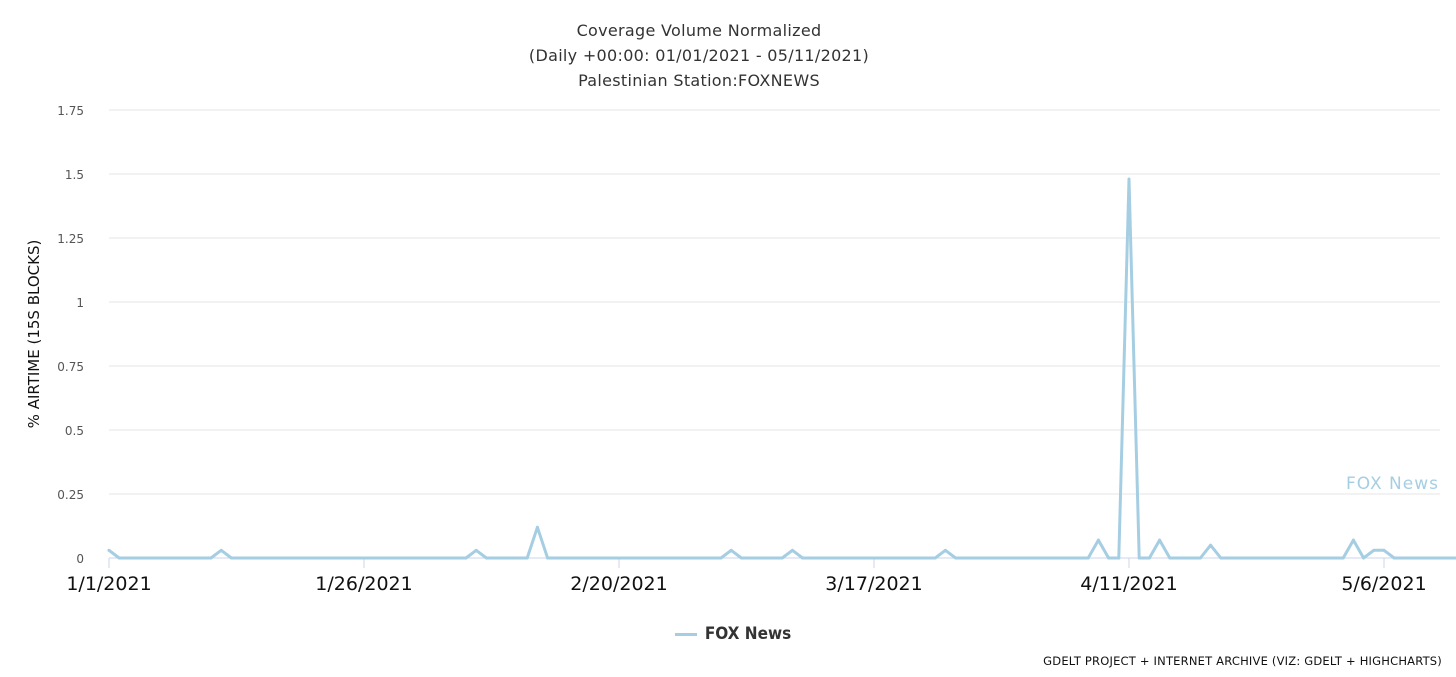  I want to click on y-tick-label: 0, so click(80, 559).